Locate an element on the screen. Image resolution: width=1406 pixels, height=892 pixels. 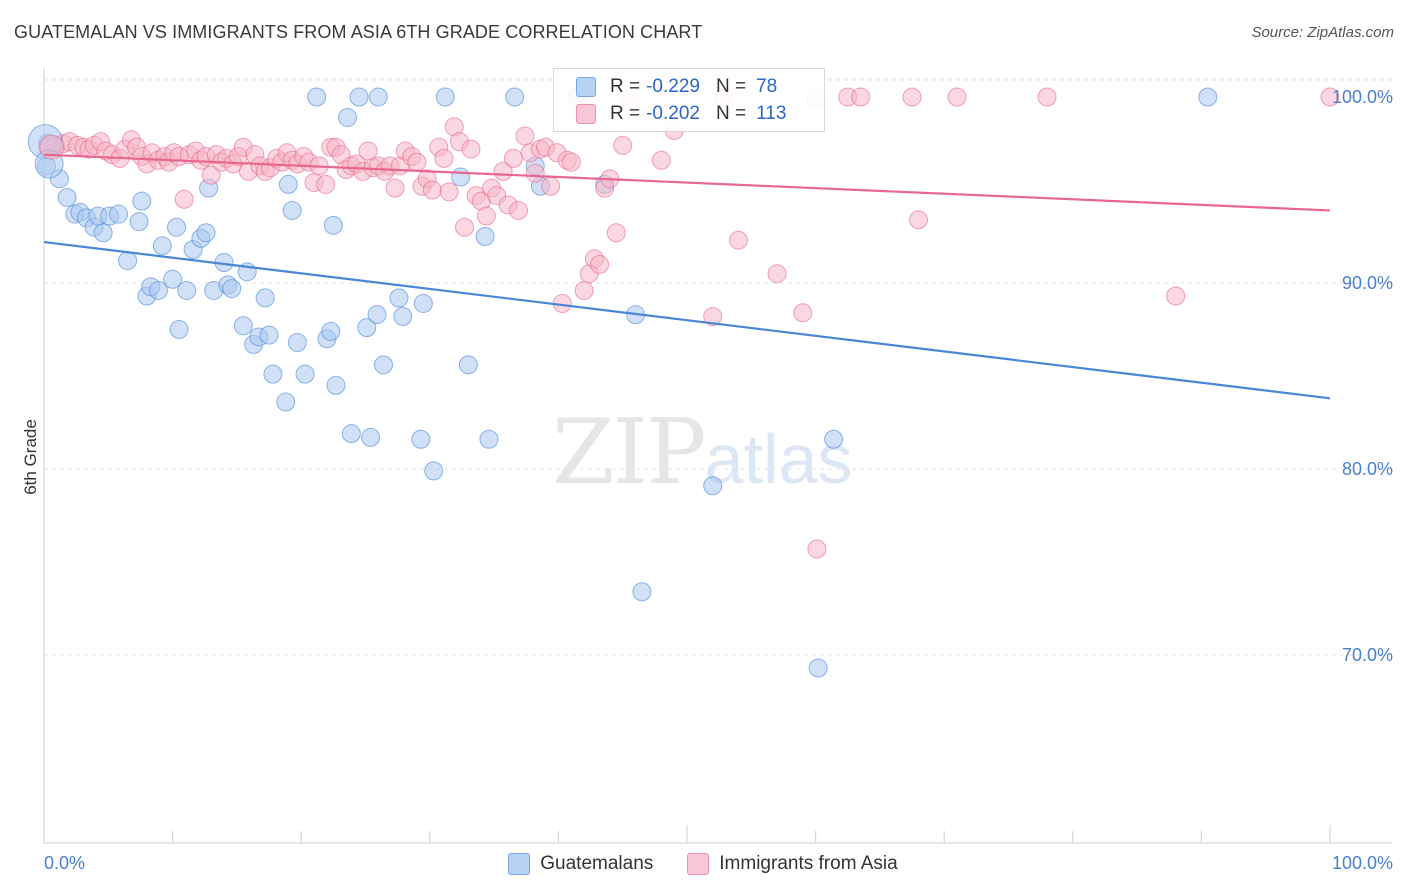
legend-item-guatemalans: Guatemalans is located at coordinates (580, 864).